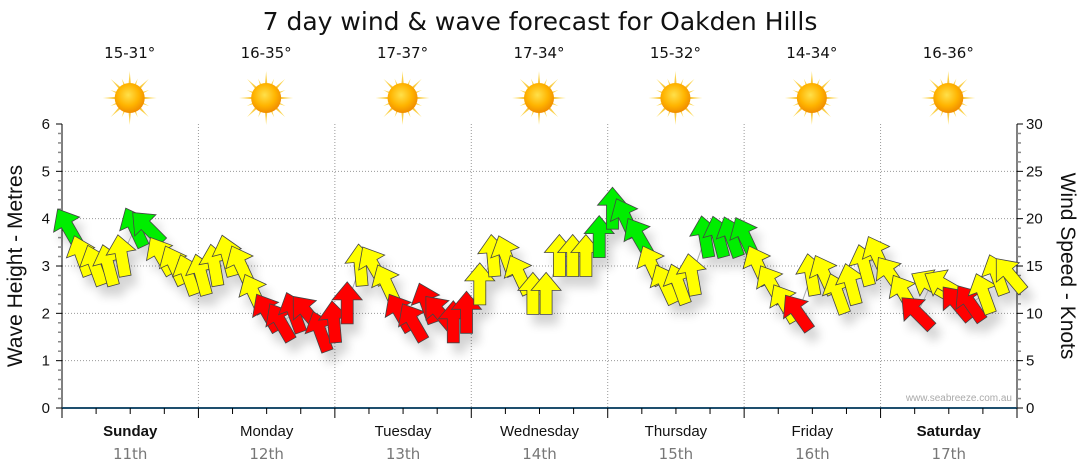 The width and height of the screenshot is (1080, 475). What do you see at coordinates (46, 361) in the screenshot?
I see `y-left-tick-label: 1` at bounding box center [46, 361].